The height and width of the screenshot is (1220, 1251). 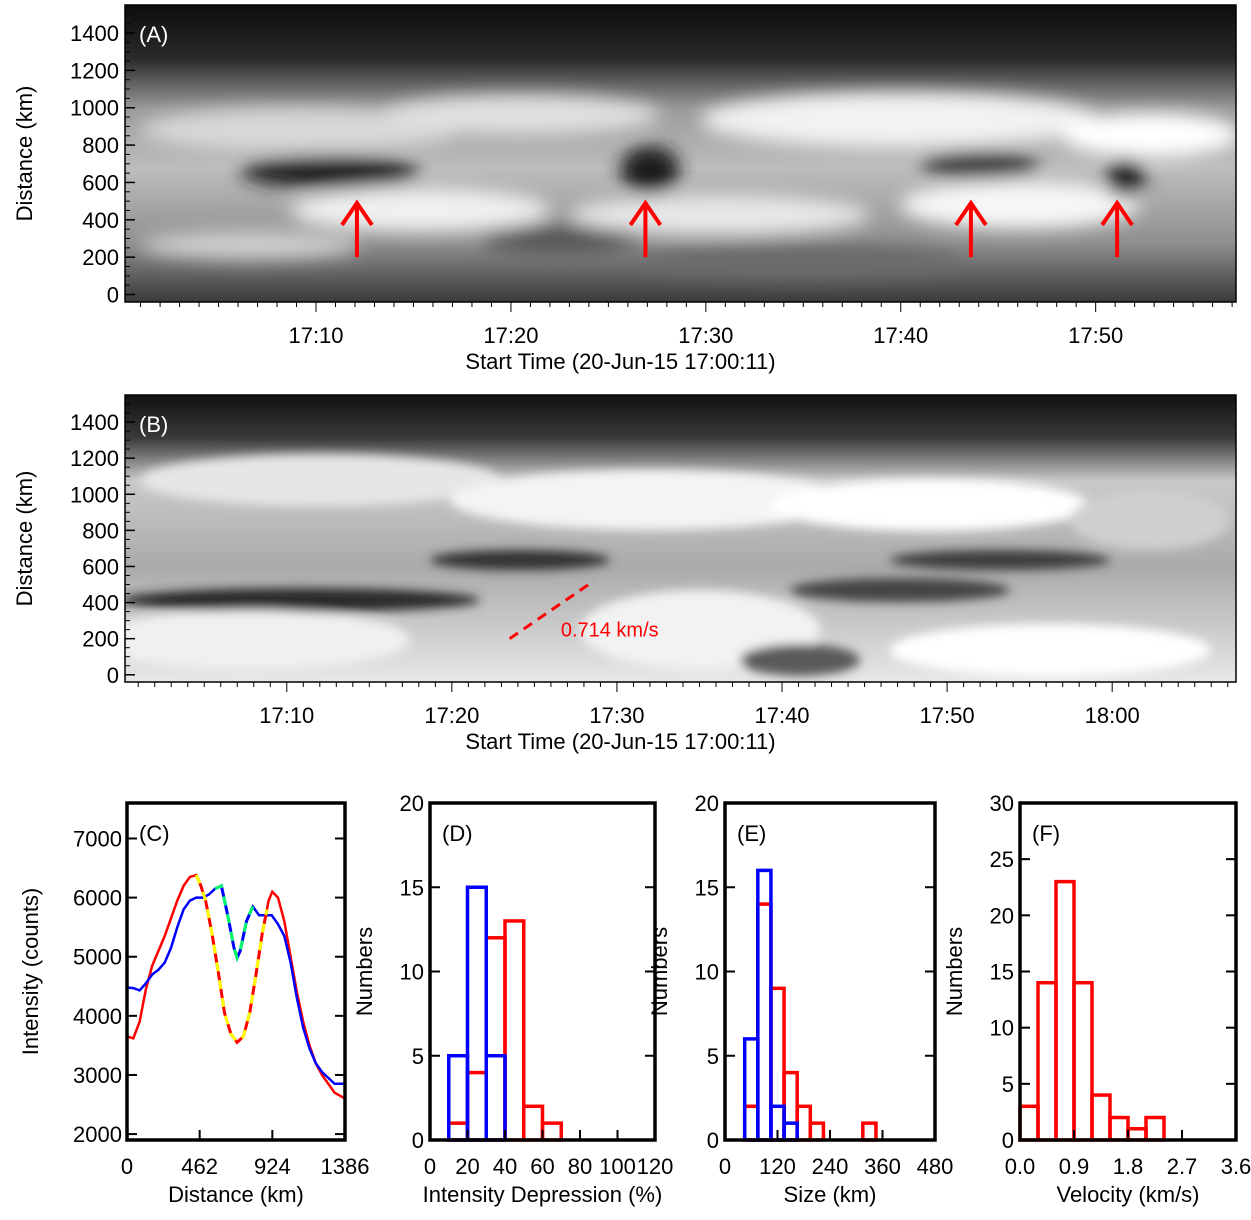 What do you see at coordinates (935, 1166) in the screenshot?
I see `x-tick-label: 480` at bounding box center [935, 1166].